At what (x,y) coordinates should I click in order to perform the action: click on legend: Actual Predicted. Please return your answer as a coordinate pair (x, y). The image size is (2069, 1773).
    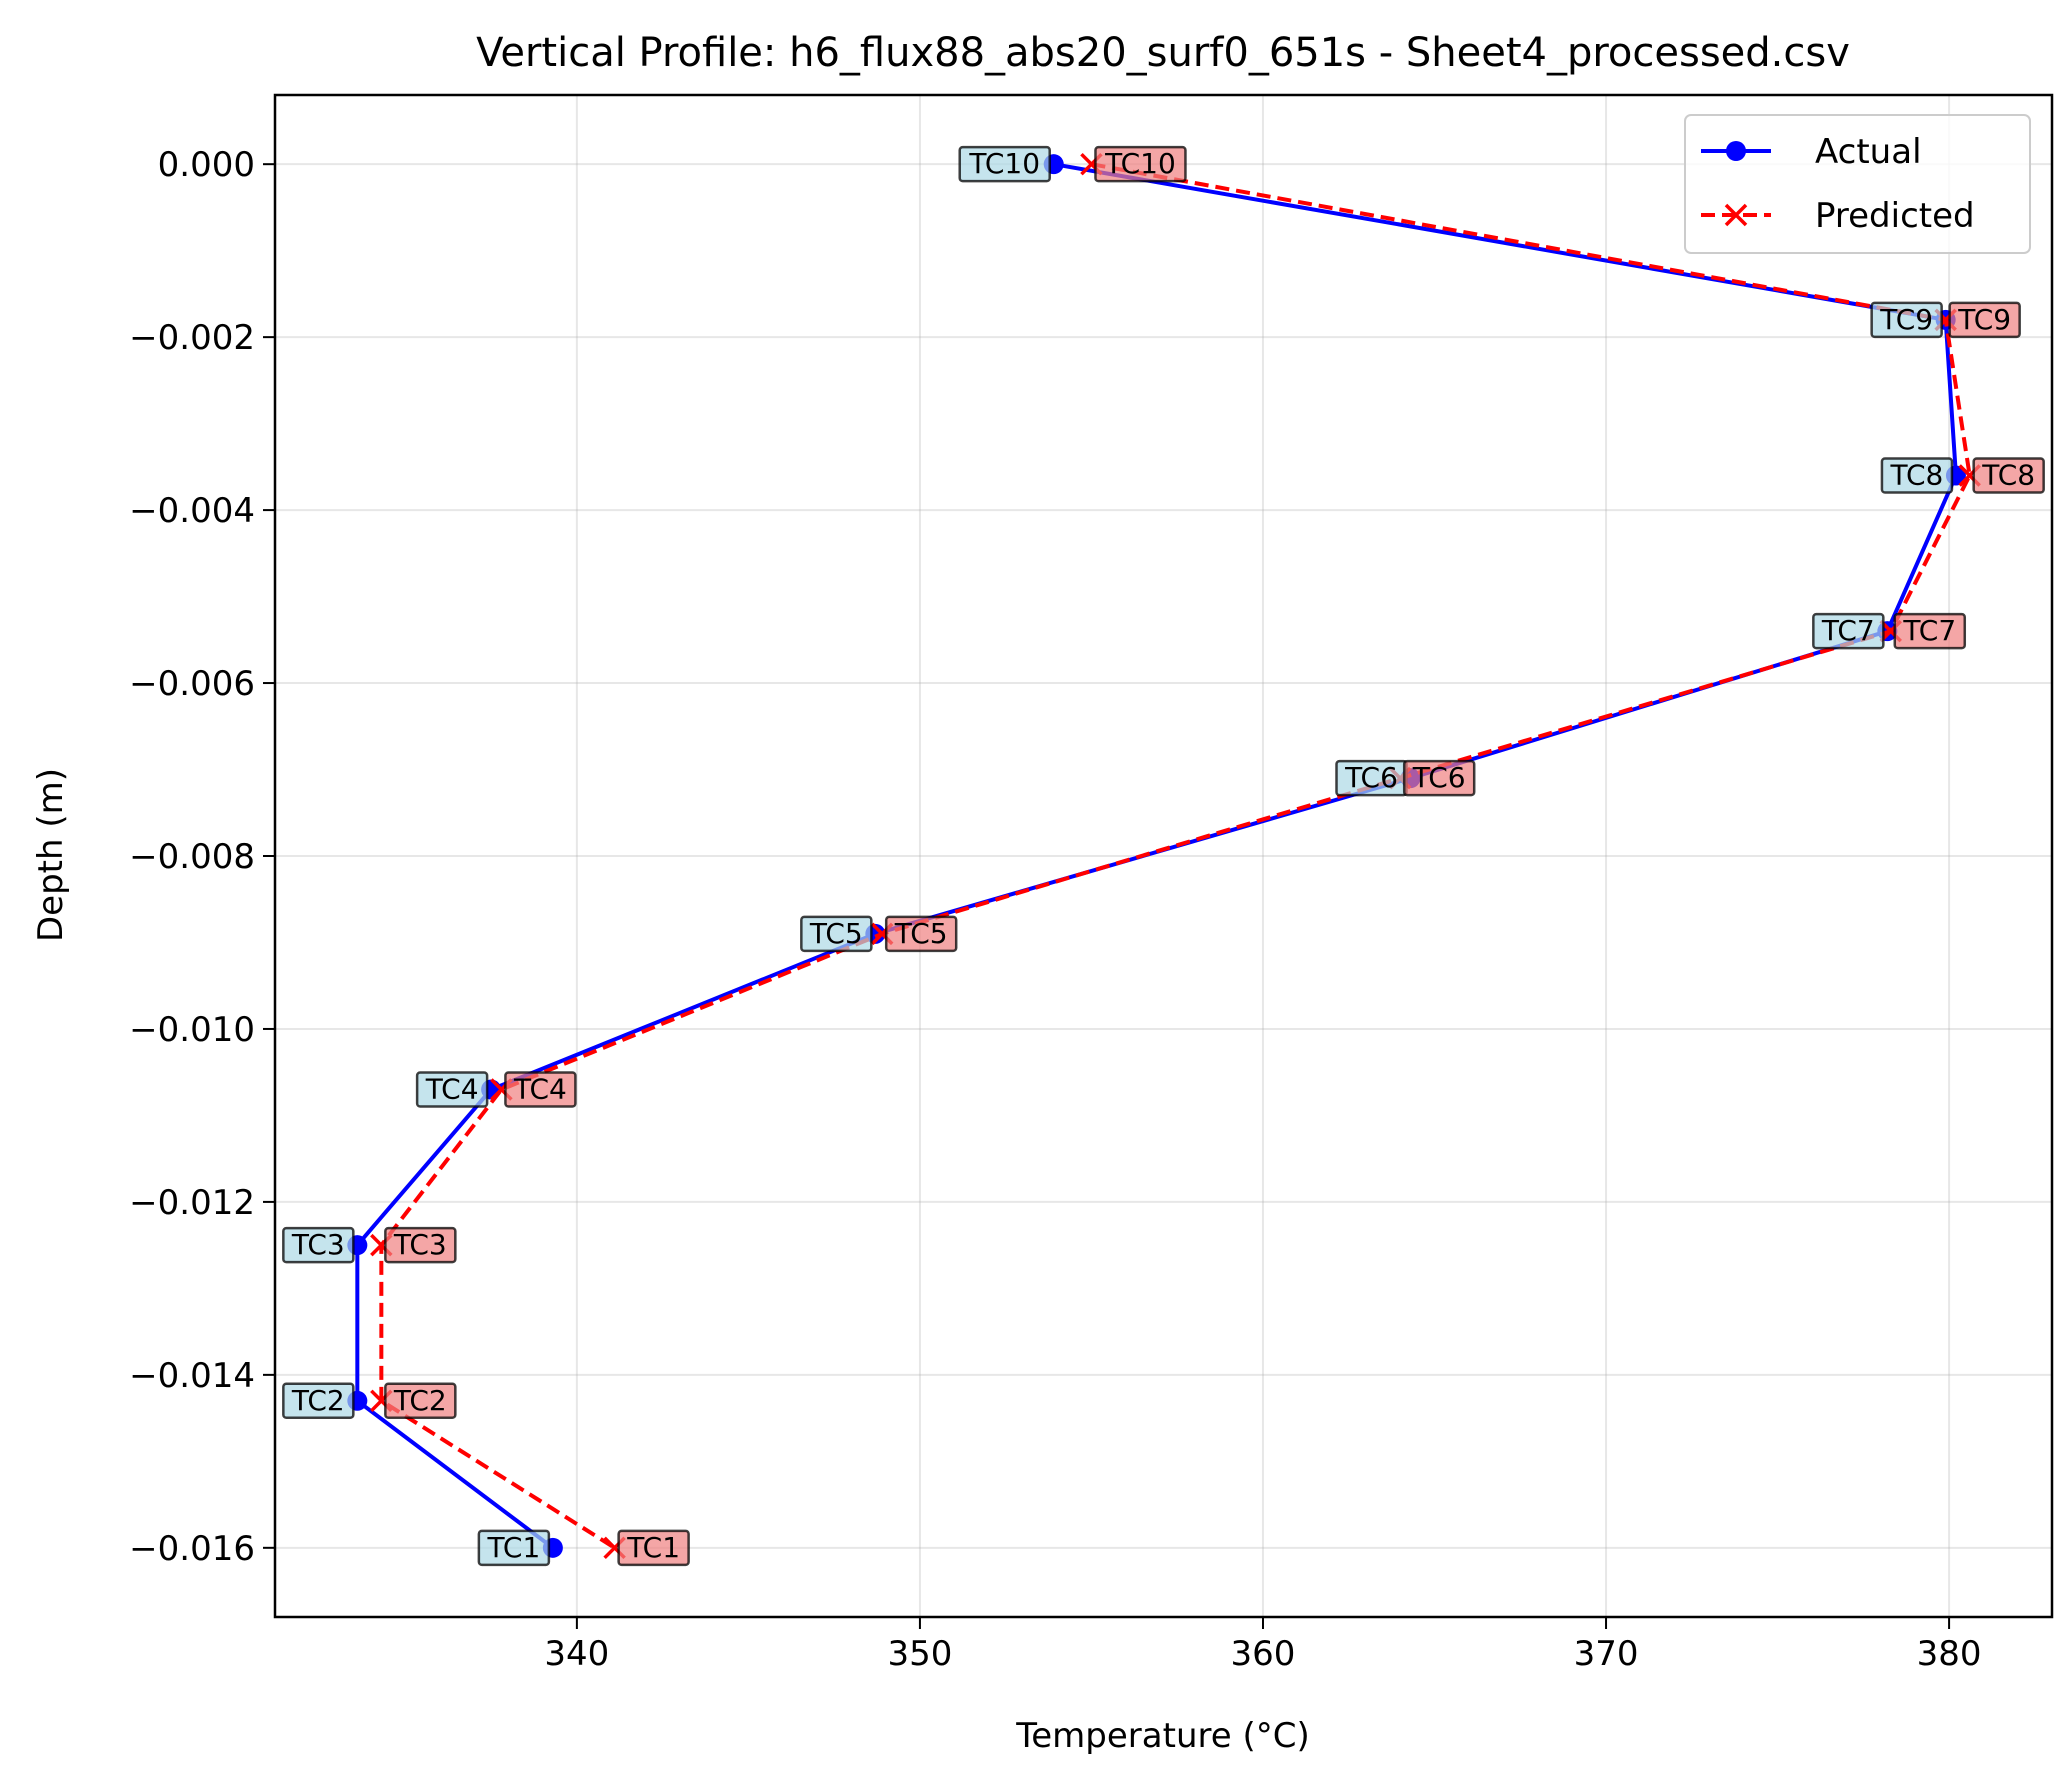
    Looking at the image, I should click on (1857, 184).